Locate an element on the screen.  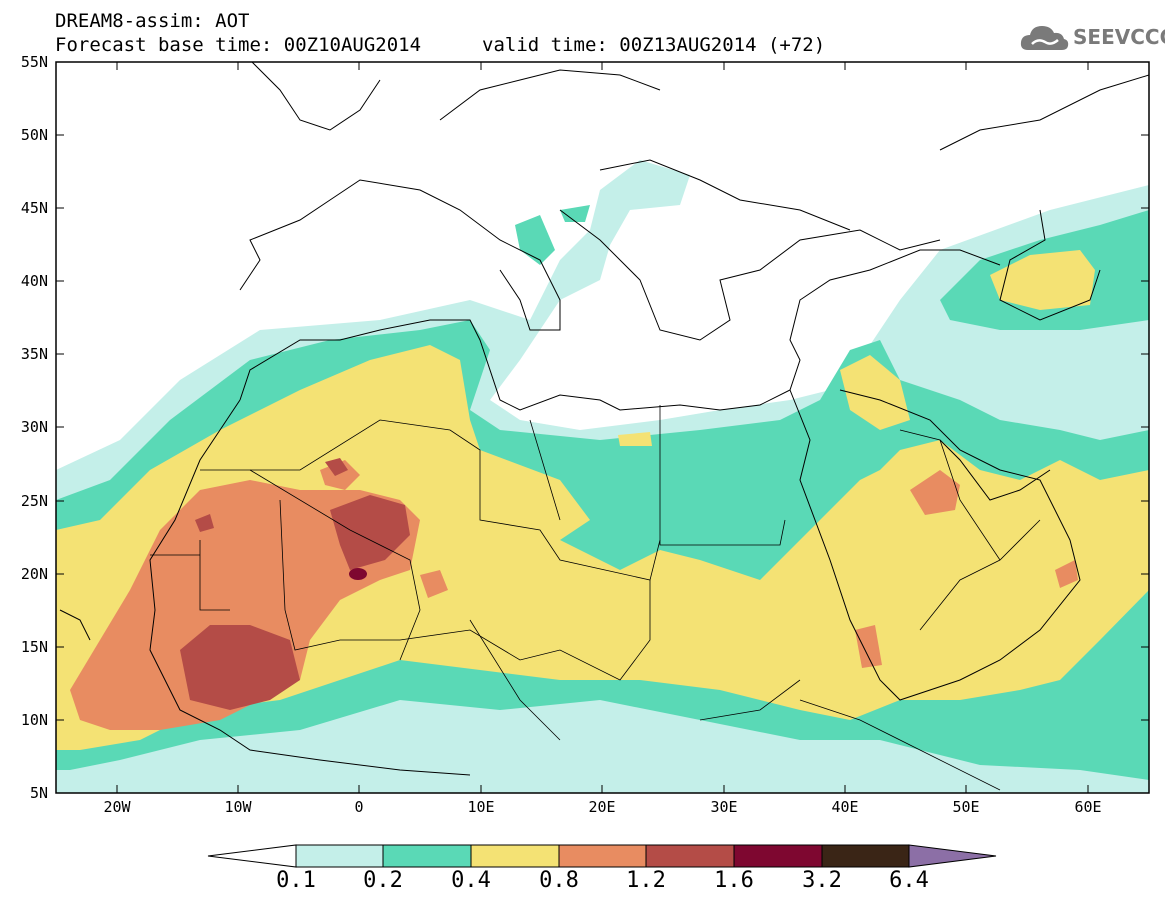
lon-label: 20E is located at coordinates (601, 807).